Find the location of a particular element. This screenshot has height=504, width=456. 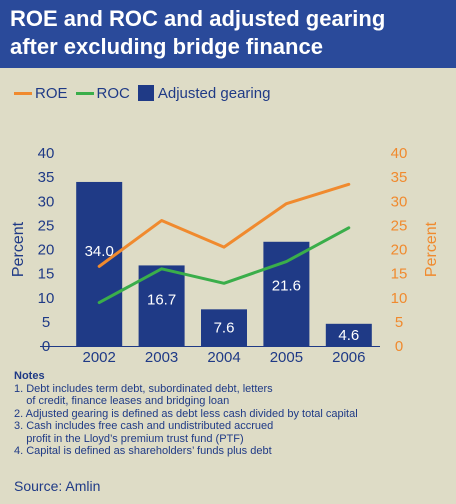

source-label: Source: Amlin is located at coordinates (57, 486).